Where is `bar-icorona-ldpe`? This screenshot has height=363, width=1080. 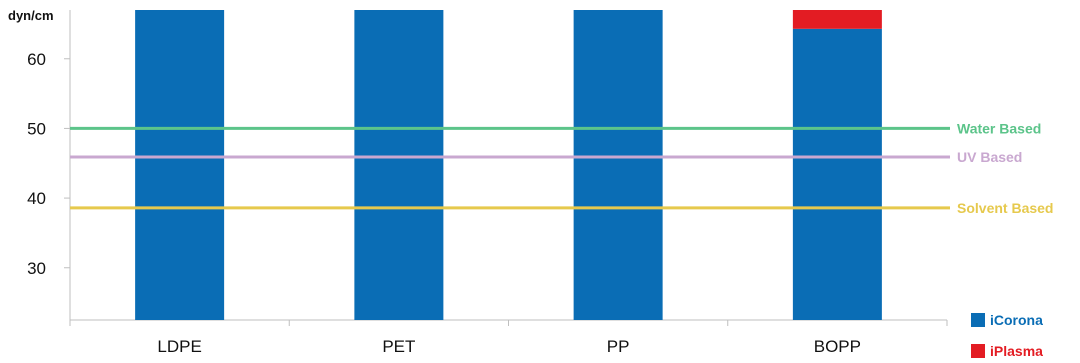 bar-icorona-ldpe is located at coordinates (180, 165).